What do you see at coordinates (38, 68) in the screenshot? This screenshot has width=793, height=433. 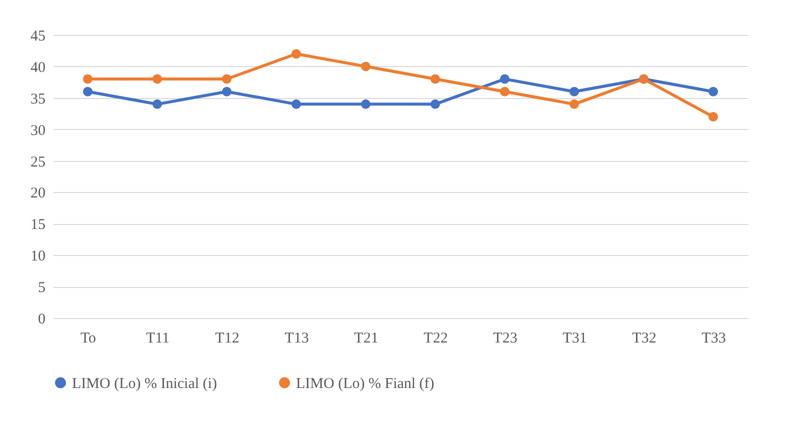 I see `y-tick-label: 40` at bounding box center [38, 68].